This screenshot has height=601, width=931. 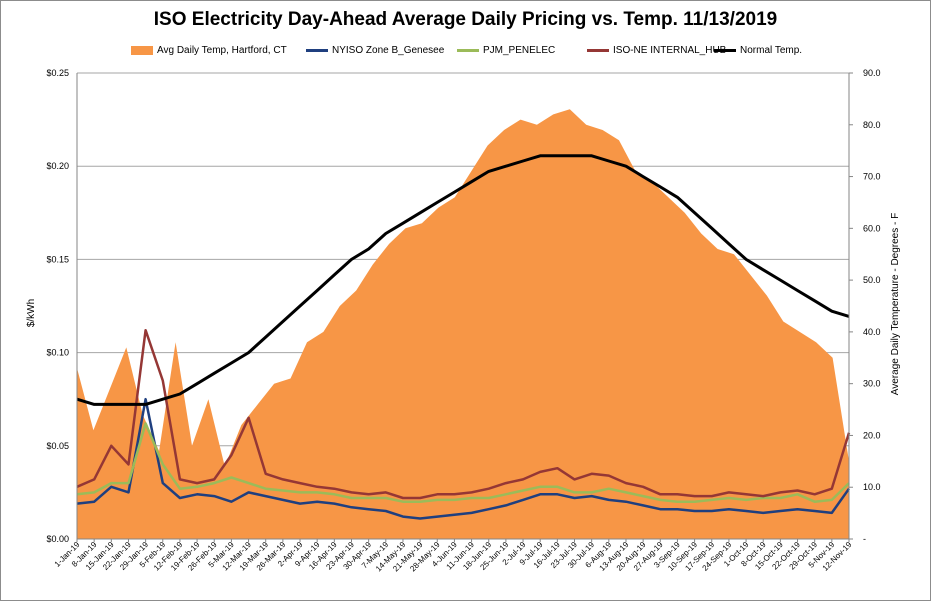 What do you see at coordinates (872, 228) in the screenshot?
I see `y2-tick-label: 60.0` at bounding box center [872, 228].